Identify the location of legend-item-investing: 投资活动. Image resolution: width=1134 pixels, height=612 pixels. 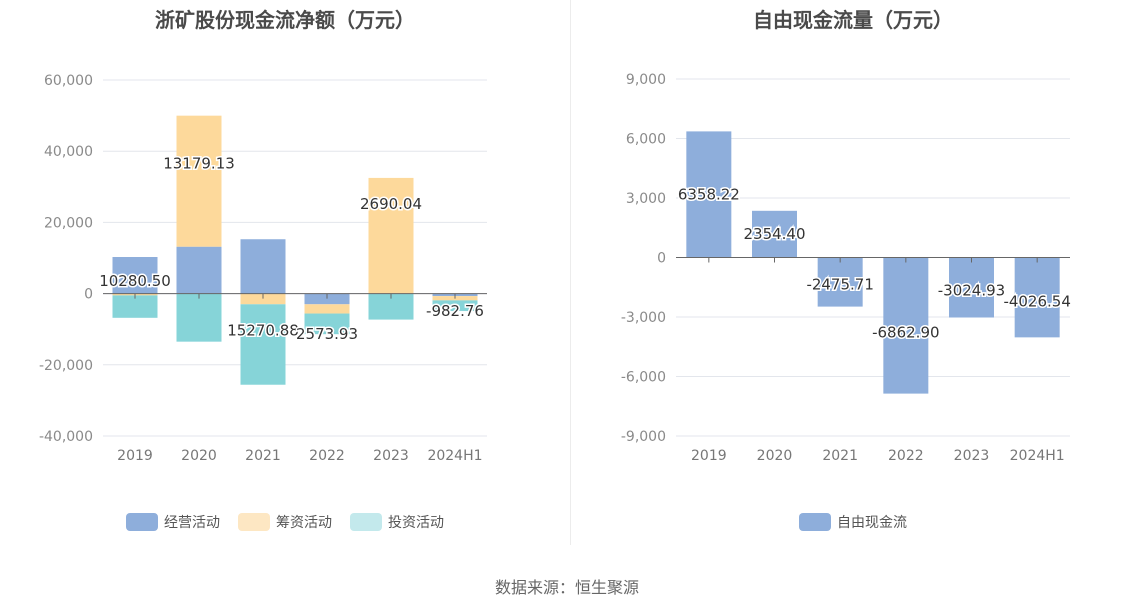
(397, 522).